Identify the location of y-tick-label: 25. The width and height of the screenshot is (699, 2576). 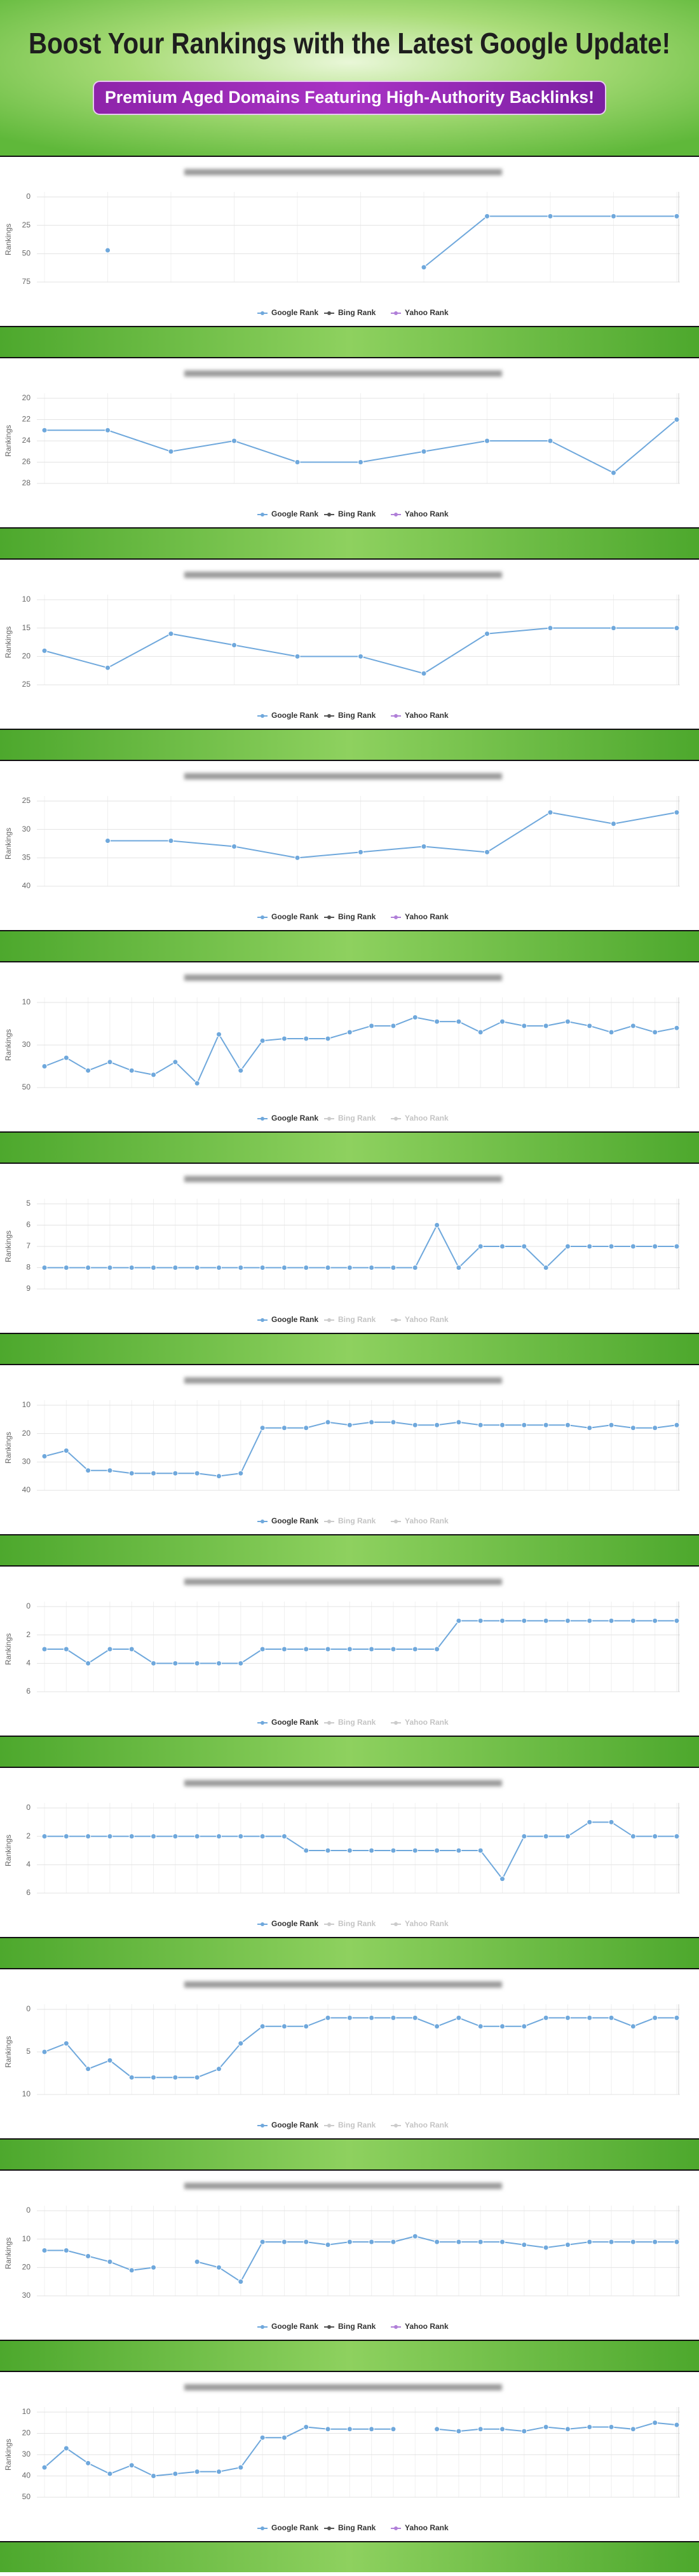
(26, 224).